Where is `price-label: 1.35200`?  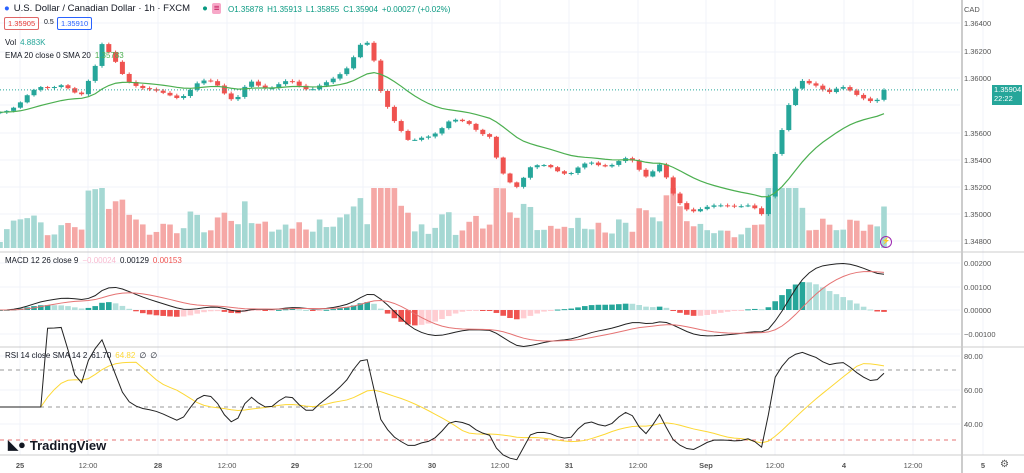
price-label: 1.35200 is located at coordinates (978, 187).